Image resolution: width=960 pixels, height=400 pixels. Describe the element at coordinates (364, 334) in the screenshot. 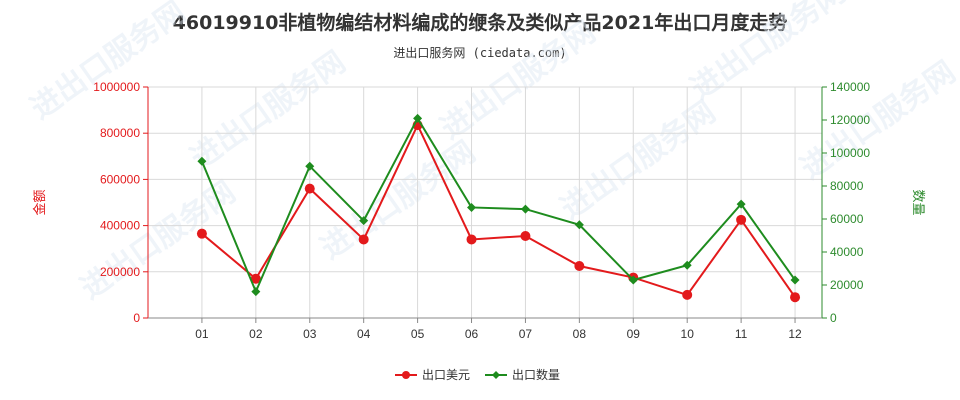

I see `x-tick-label-3: 04` at that location.